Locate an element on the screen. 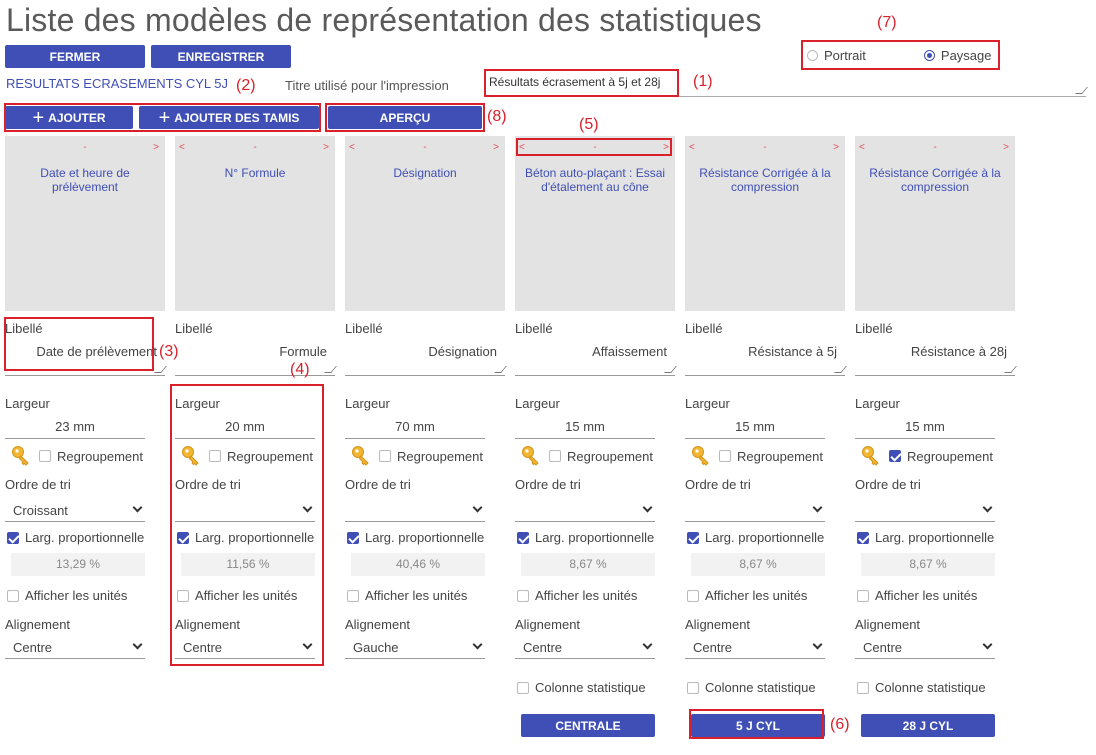  landscape-radio is located at coordinates (929, 55).